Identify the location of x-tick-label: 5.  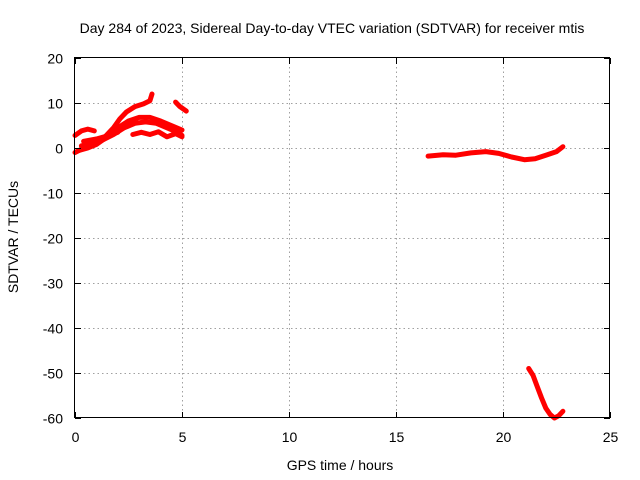
(183, 437).